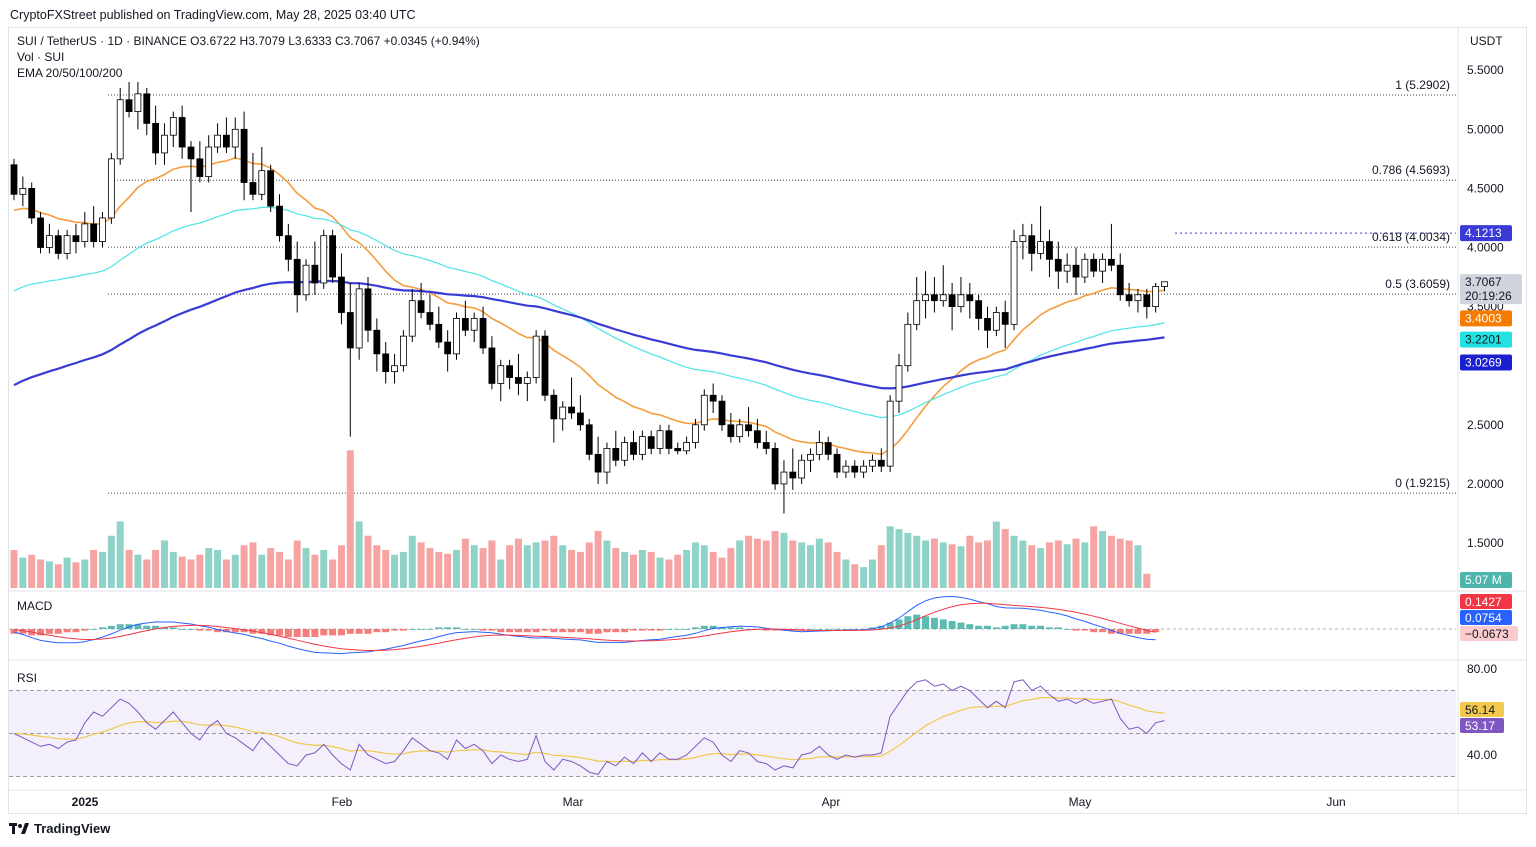 This screenshot has height=847, width=1536. Describe the element at coordinates (70, 73) in the screenshot. I see `ema-legend: EMA 20/50/100/200` at that location.